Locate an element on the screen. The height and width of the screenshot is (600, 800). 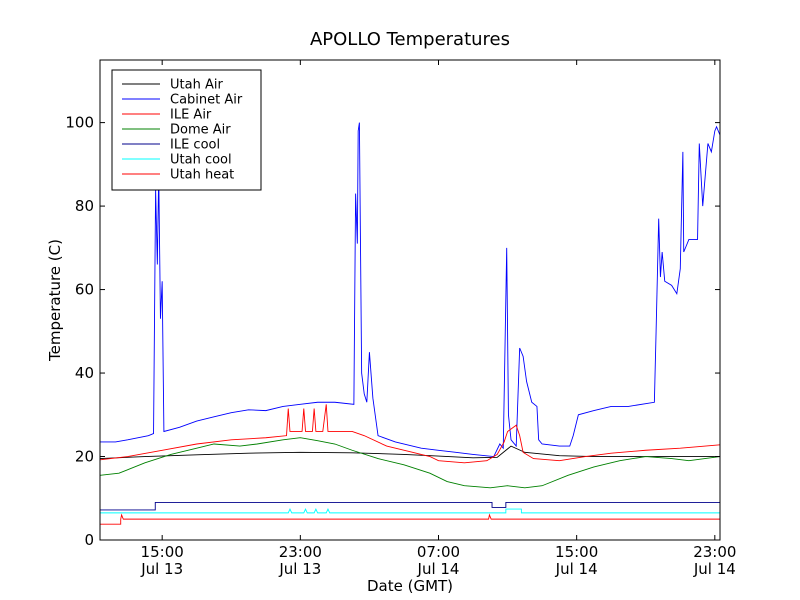
x-axis-label: Date (GMT) is located at coordinates (410, 586).